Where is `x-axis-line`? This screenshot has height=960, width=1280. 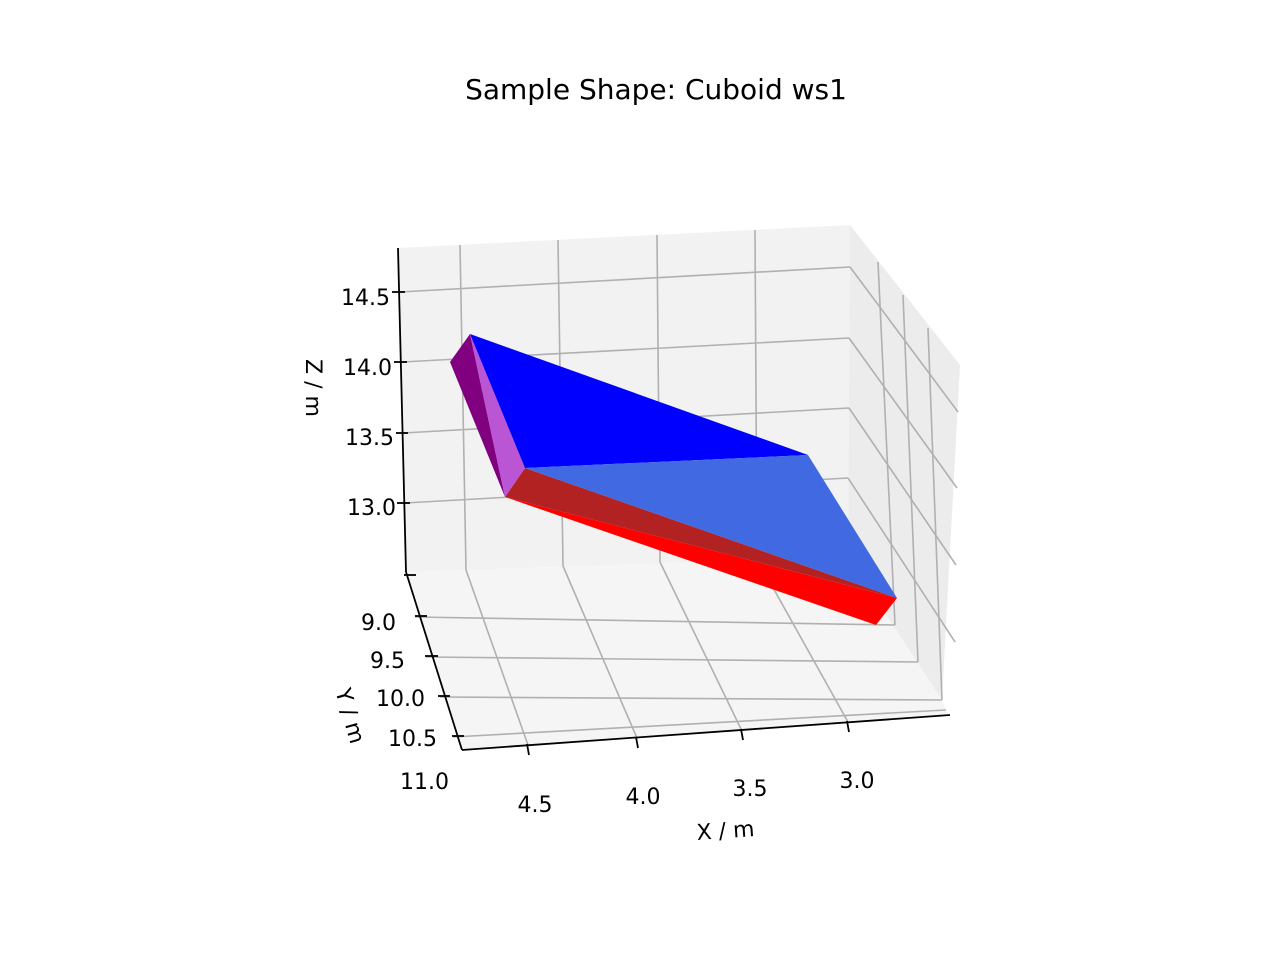 x-axis-line is located at coordinates (706, 732).